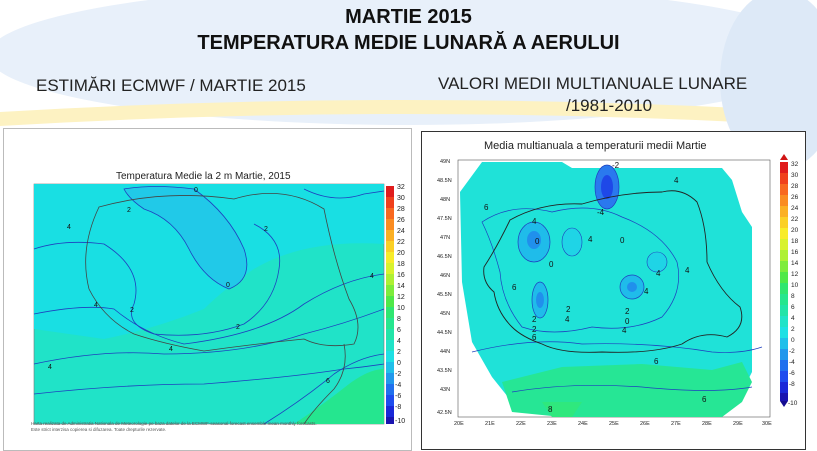 This screenshot has width=817, height=451. Describe the element at coordinates (399, 330) in the screenshot. I see `left-cbar-label: 6` at that location.